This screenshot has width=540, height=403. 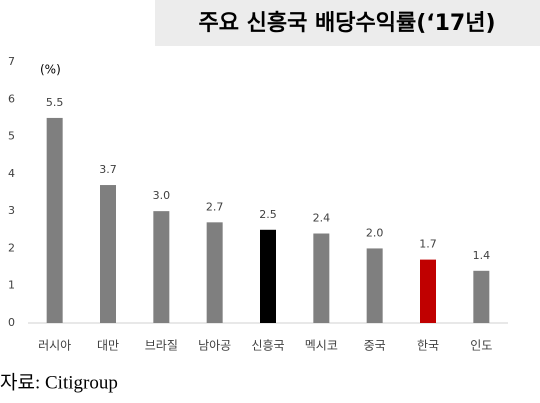 What do you see at coordinates (59, 382) in the screenshot?
I see `source: 자료: Citigroup` at bounding box center [59, 382].